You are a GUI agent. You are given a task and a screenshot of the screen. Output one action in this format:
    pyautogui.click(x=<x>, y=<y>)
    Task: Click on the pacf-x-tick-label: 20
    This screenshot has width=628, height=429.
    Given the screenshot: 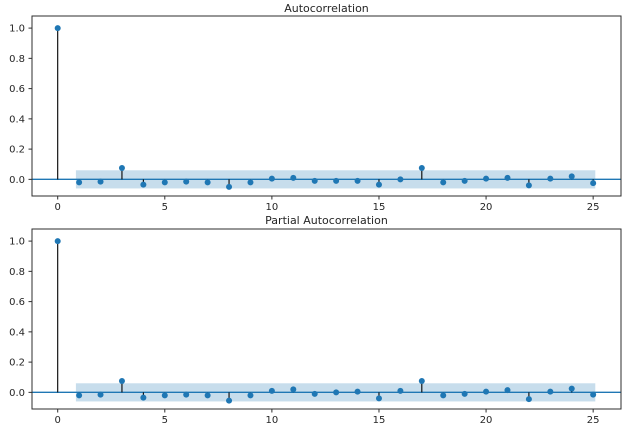 What is the action you would take?
    pyautogui.click(x=486, y=420)
    